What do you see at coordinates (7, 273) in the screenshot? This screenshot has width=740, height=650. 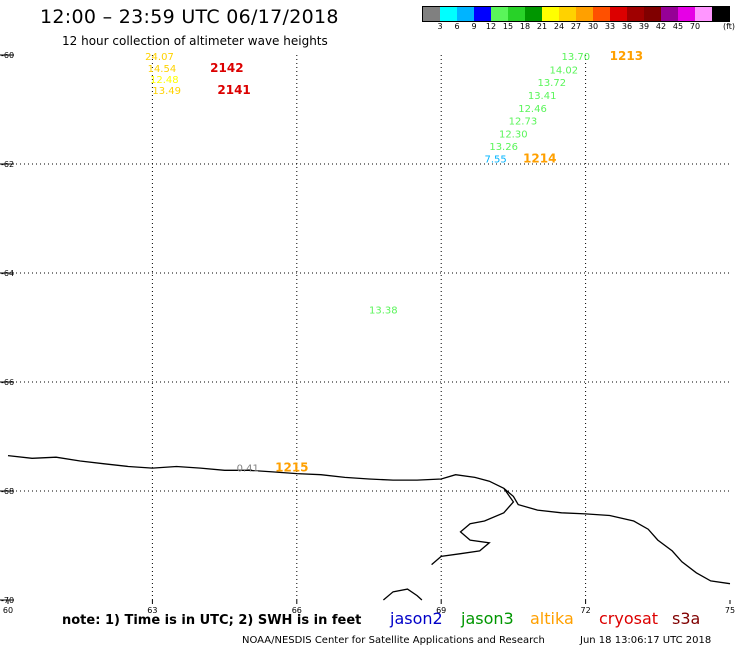 I see `lat-tick-label: -64` at bounding box center [7, 273].